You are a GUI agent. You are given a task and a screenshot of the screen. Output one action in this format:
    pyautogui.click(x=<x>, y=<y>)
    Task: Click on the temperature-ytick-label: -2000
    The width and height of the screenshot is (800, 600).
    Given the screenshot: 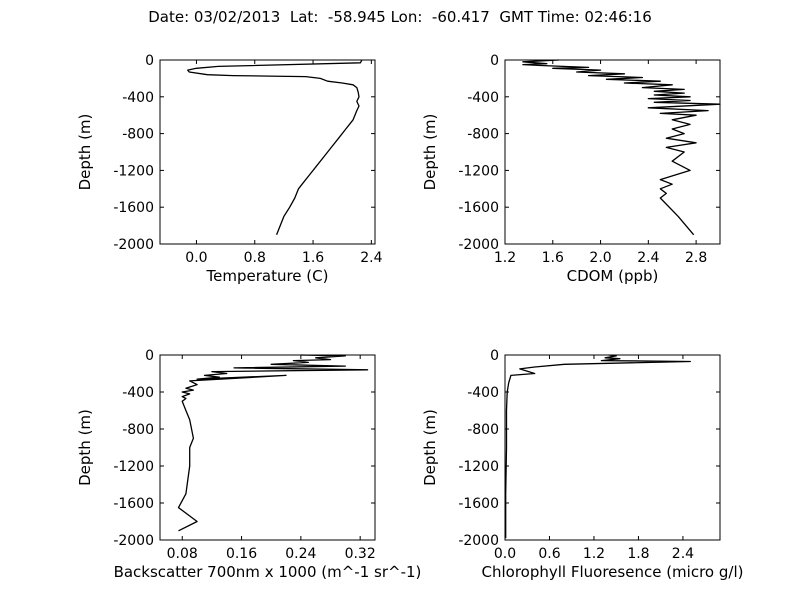 What is the action you would take?
    pyautogui.click(x=133, y=245)
    